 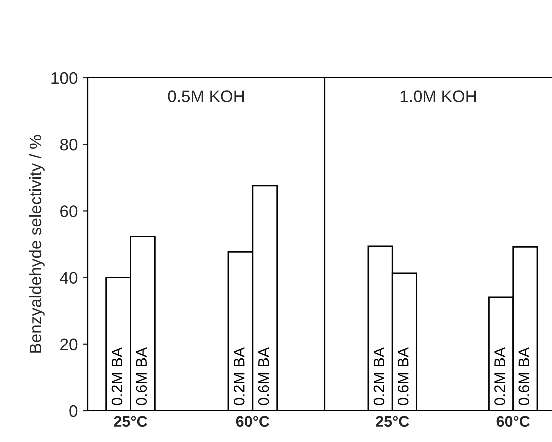 What do you see at coordinates (69, 145) in the screenshot?
I see `y-tick-label: 80` at bounding box center [69, 145].